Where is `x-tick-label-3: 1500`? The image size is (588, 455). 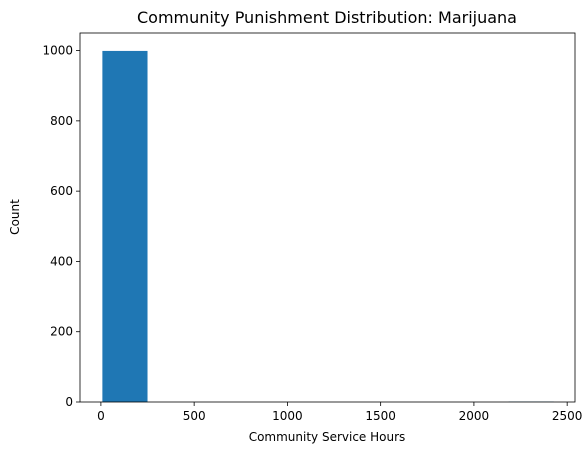 x-tick-label-3: 1500 is located at coordinates (380, 416).